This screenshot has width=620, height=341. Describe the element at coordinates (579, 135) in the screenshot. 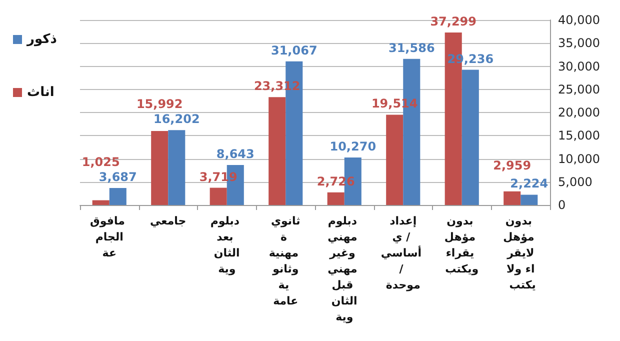

I see `y-tick-label: 15,000` at that location.